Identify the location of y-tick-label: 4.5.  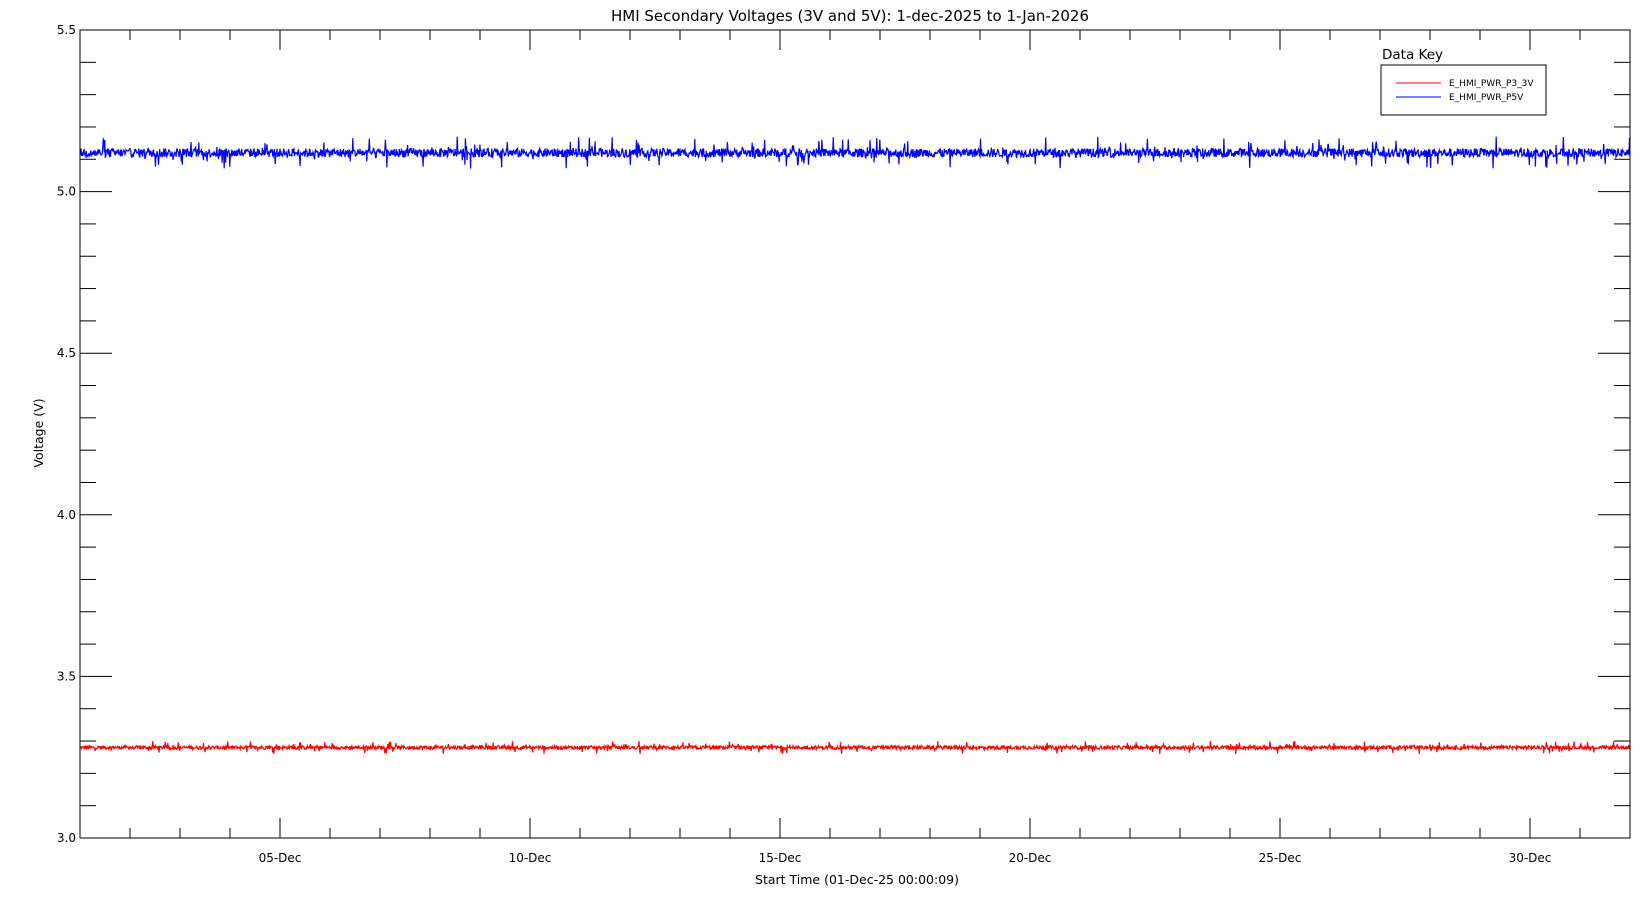
(66, 353).